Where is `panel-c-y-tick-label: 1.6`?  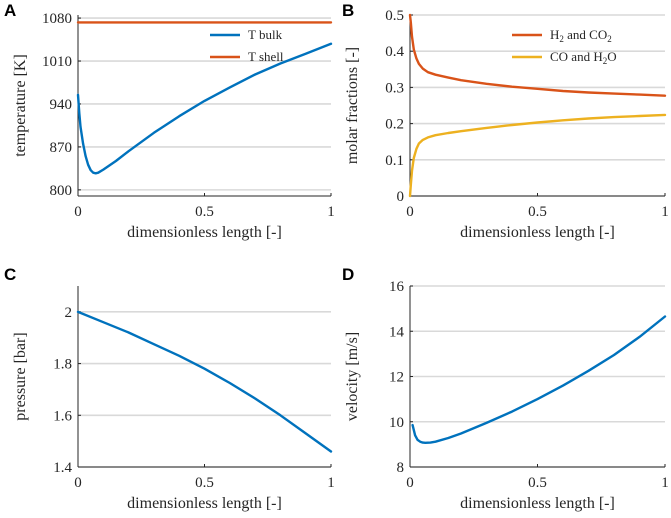
panel-c-y-tick-label: 1.6 is located at coordinates (62, 416).